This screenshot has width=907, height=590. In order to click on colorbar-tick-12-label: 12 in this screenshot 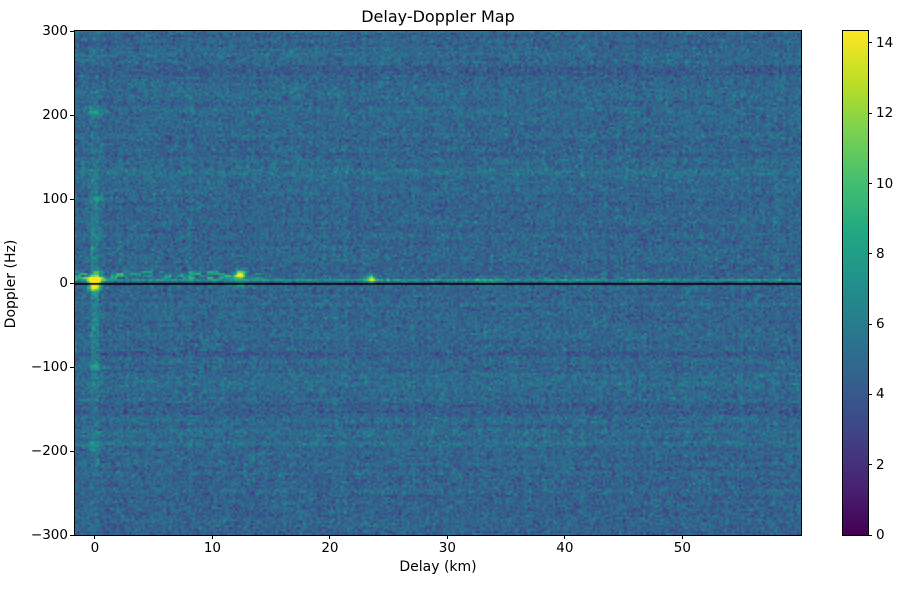, I will do `click(885, 113)`.